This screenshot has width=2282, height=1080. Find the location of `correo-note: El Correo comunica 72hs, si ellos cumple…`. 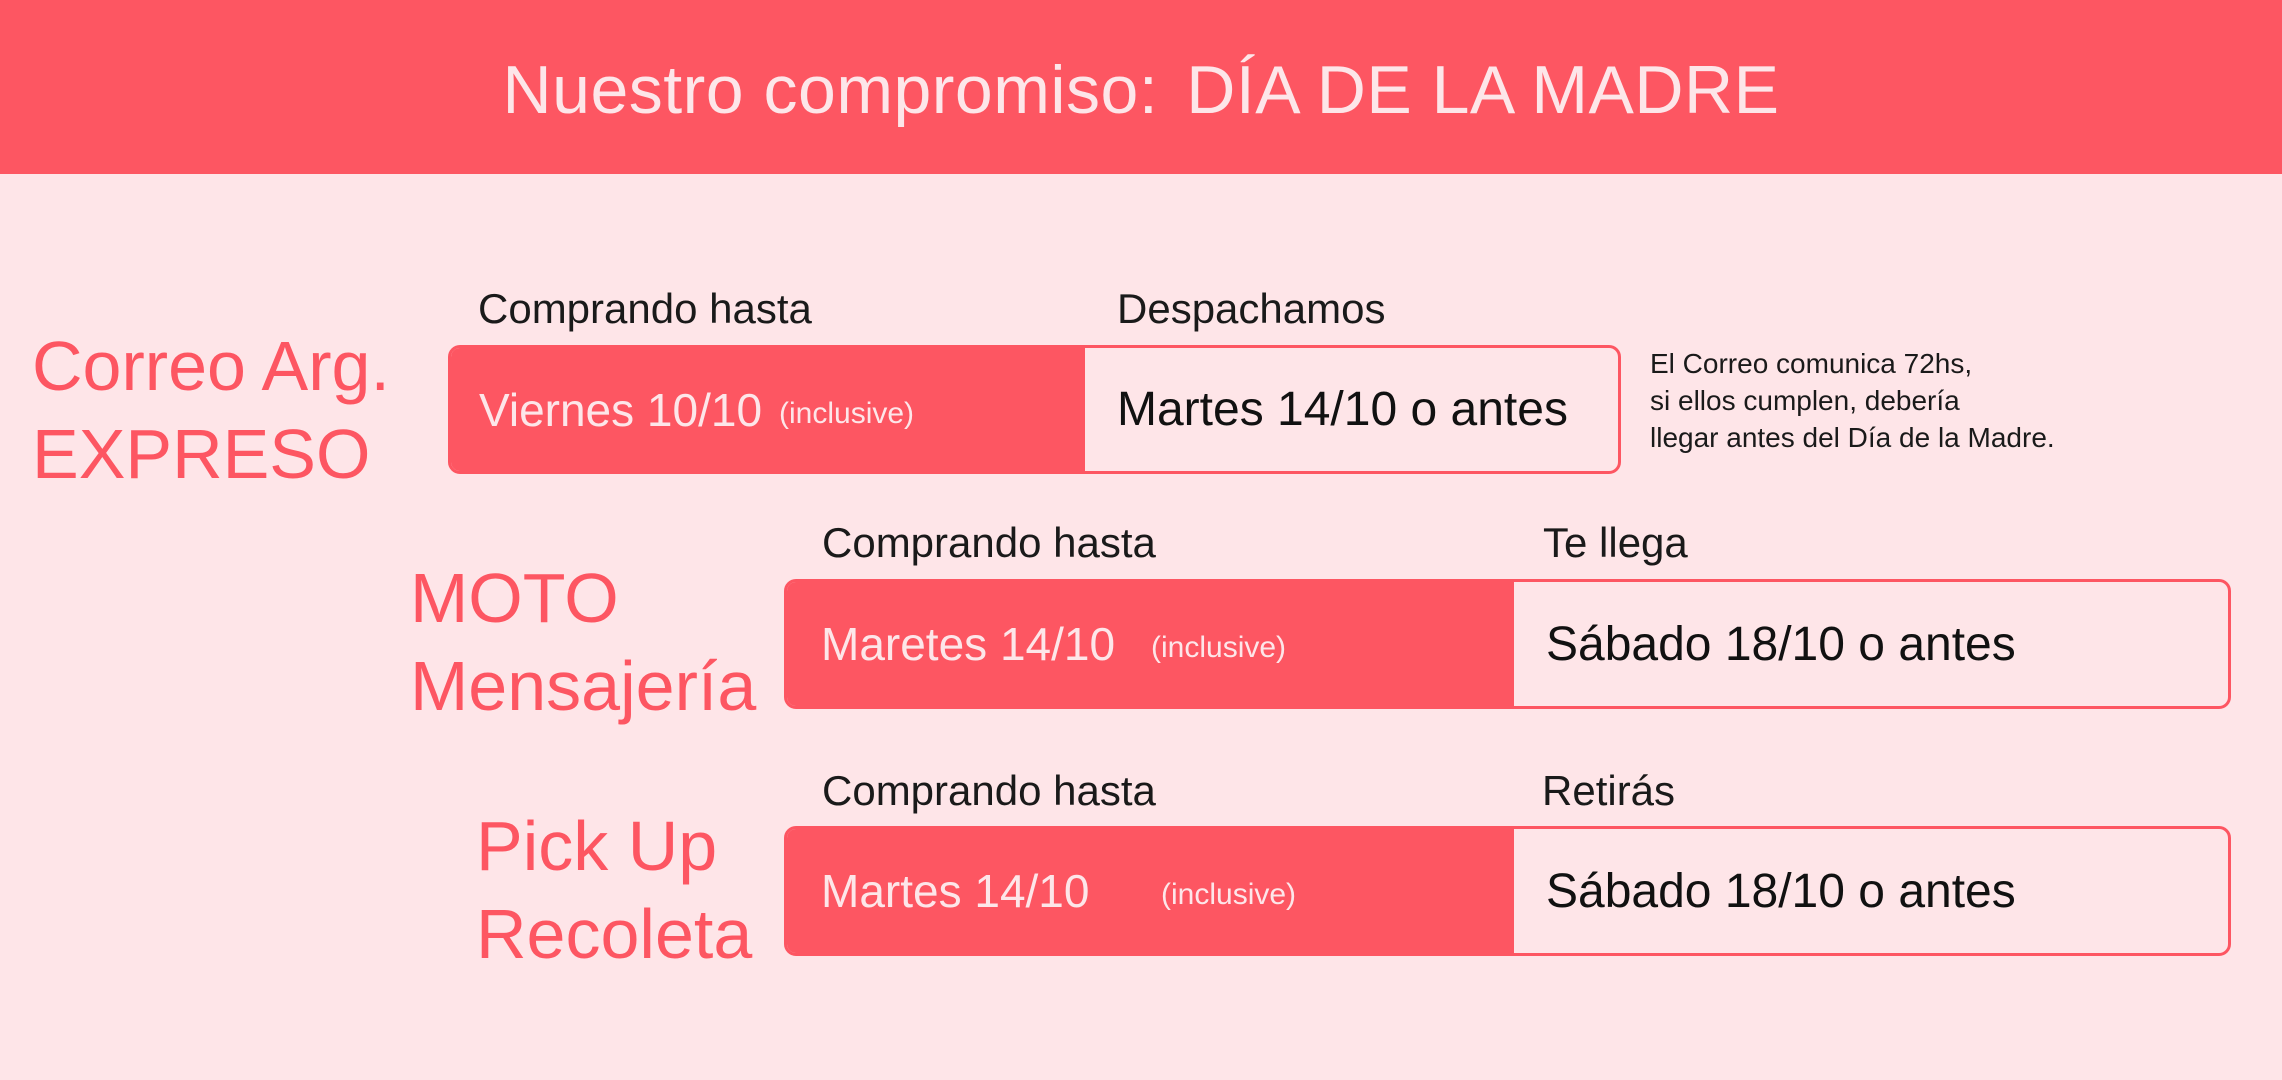

correo-note: El Correo comunica 72hs, si ellos cumple… is located at coordinates (1852, 400).